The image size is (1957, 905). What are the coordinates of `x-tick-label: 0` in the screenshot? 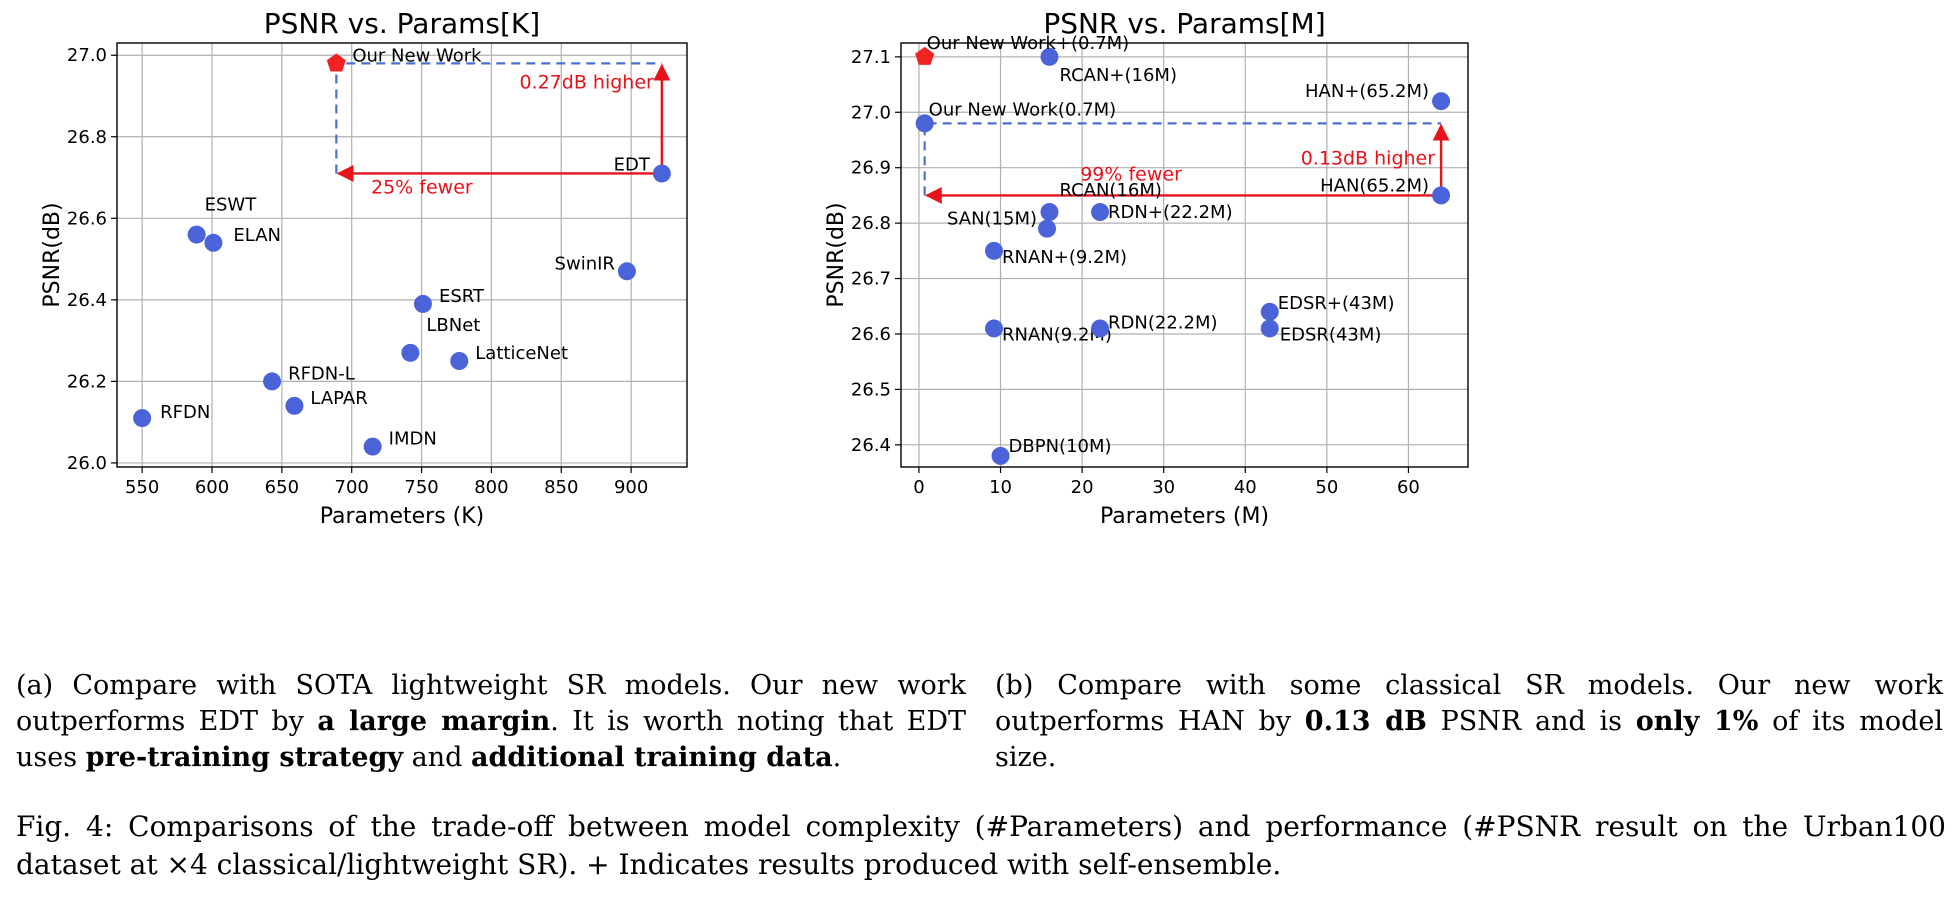 It's located at (918, 487).